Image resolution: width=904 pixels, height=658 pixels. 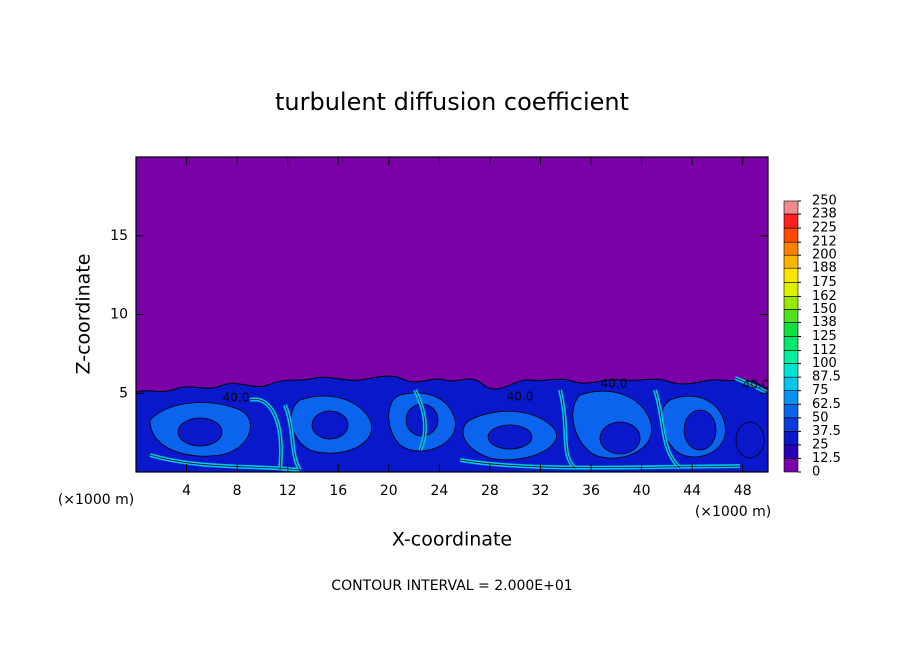 I want to click on x-unit-label: (×1000 m), so click(x=733, y=512).